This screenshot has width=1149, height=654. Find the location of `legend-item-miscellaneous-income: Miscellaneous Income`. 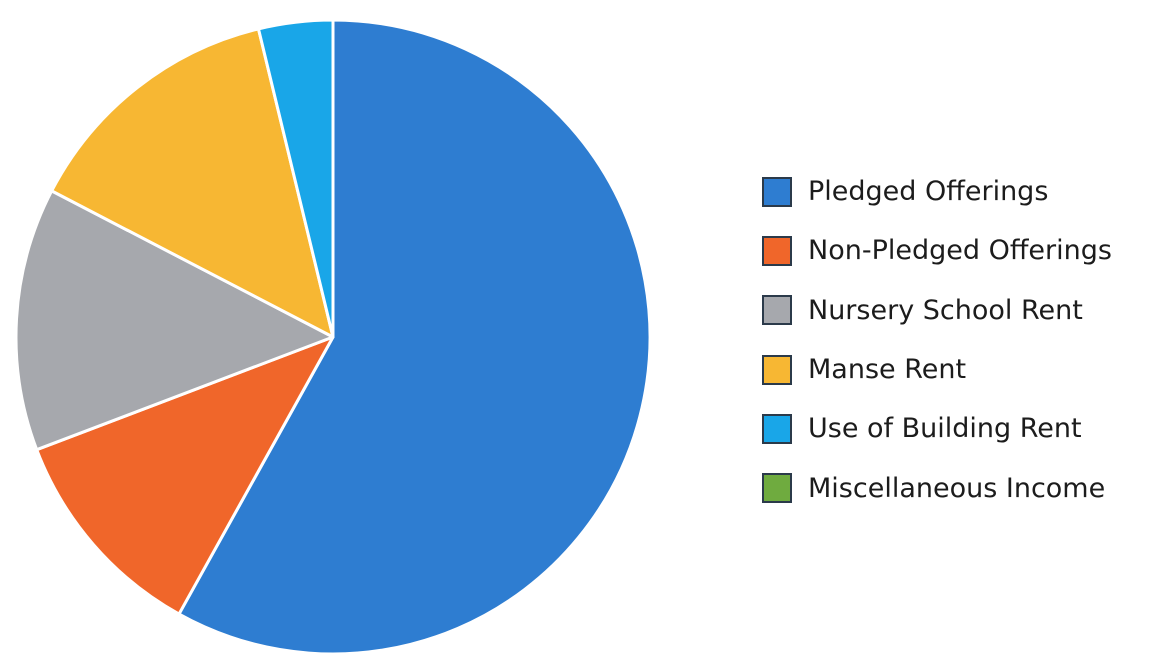

legend-item-miscellaneous-income: Miscellaneous Income is located at coordinates (955, 487).